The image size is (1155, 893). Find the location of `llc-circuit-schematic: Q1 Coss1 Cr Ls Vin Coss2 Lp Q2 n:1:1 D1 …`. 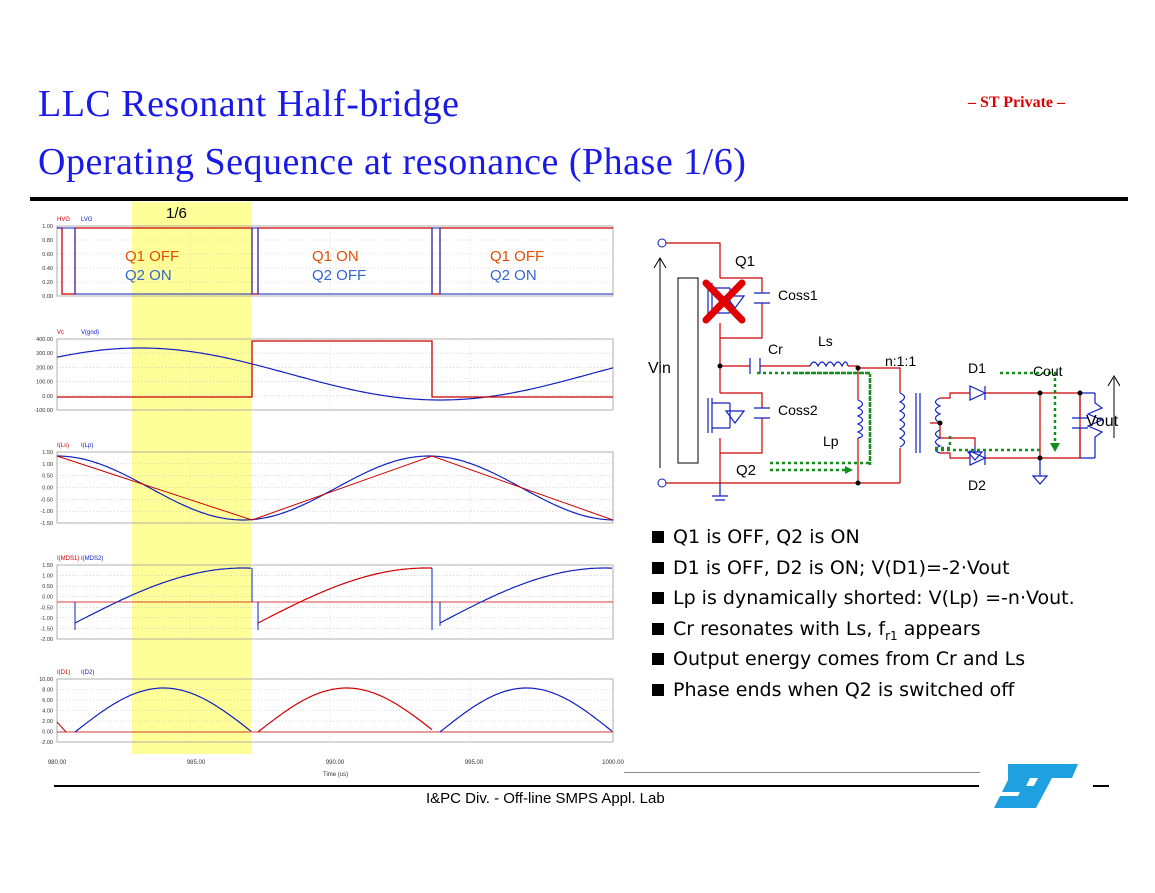

llc-circuit-schematic: Q1 Coss1 Cr Ls Vin Coss2 Lp Q2 n:1:1 D1 … is located at coordinates (884, 369).